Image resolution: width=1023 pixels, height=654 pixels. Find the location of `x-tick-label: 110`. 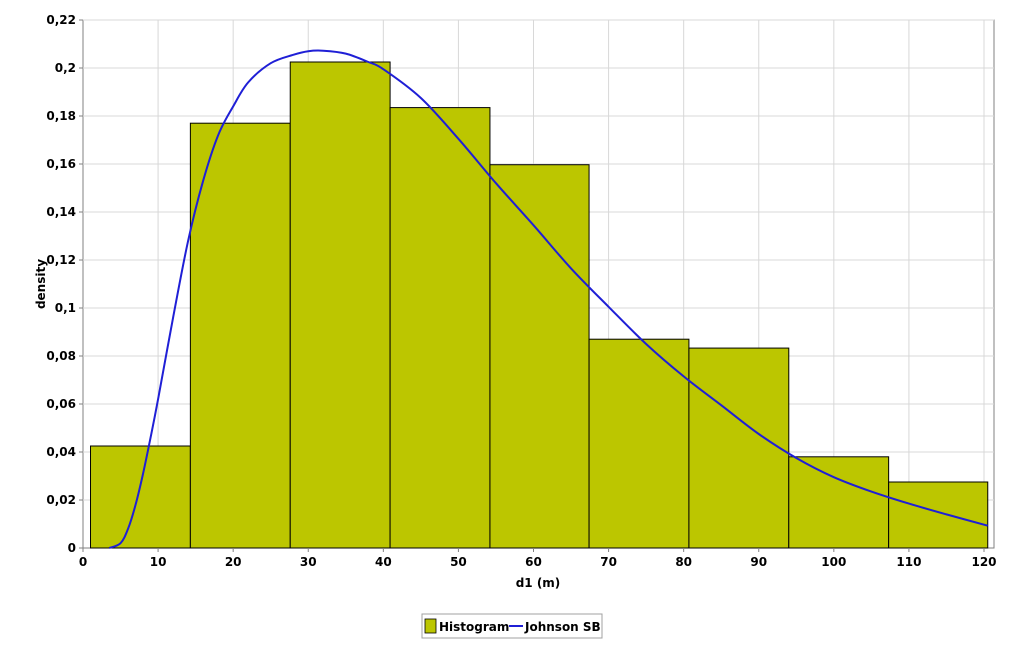

x-tick-label: 110 is located at coordinates (908, 562).